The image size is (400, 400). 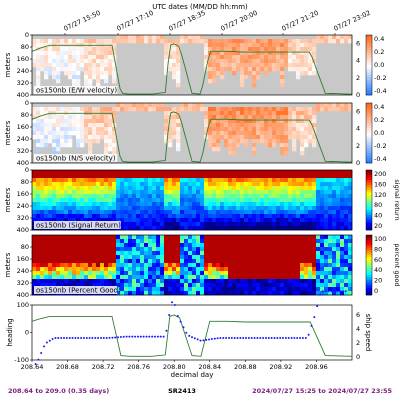 I want to click on y-tick-label: 160, so click(x=23, y=259).